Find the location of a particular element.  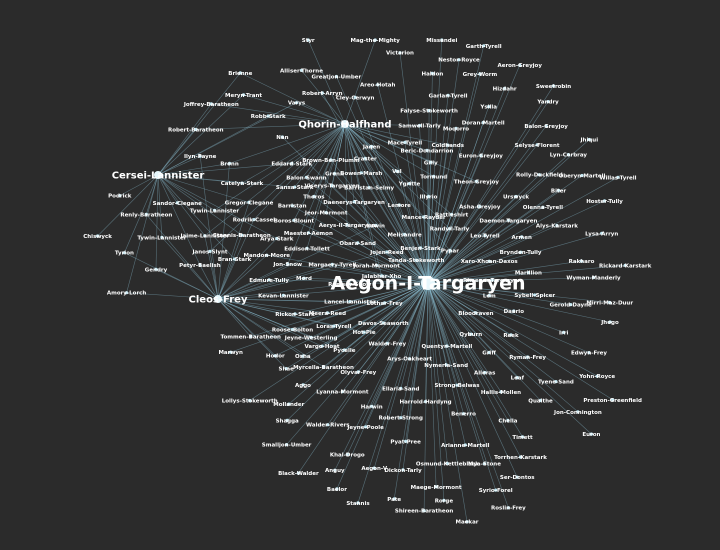

node-label: Torrhen-Karstark is located at coordinates (520, 458).